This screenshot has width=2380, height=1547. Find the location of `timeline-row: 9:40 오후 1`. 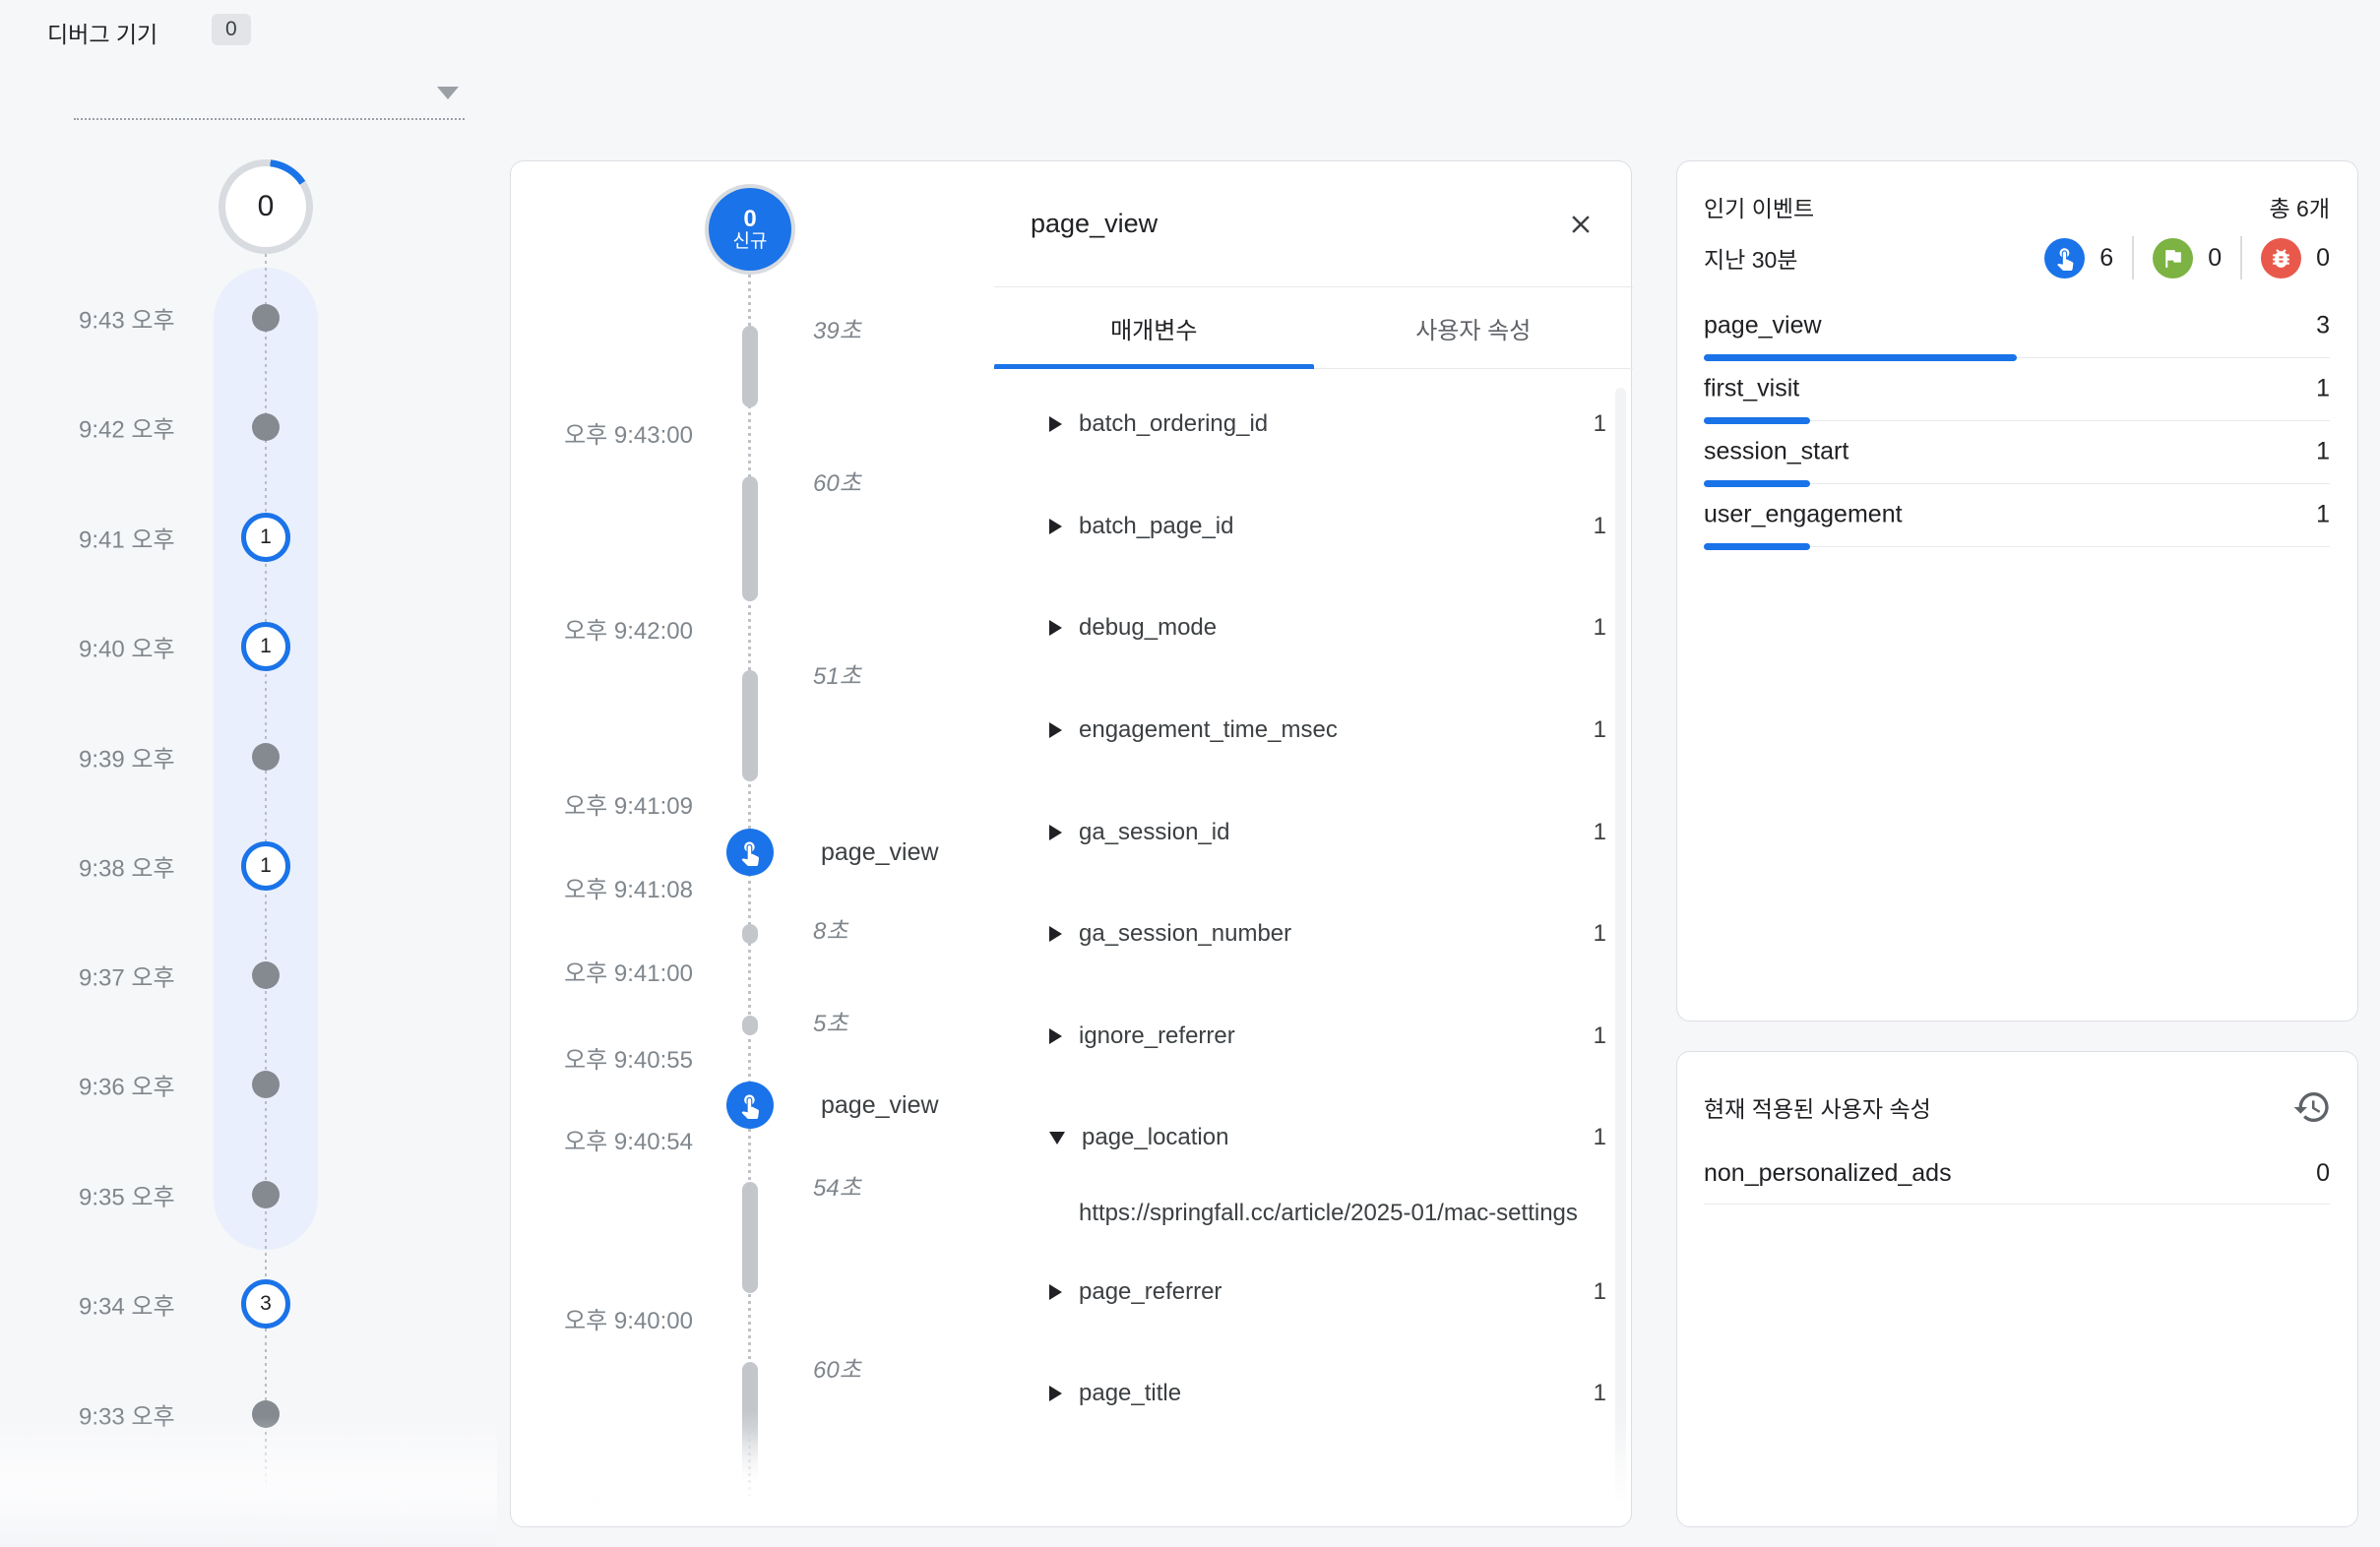

timeline-row: 9:40 오후 1 is located at coordinates (206, 646).